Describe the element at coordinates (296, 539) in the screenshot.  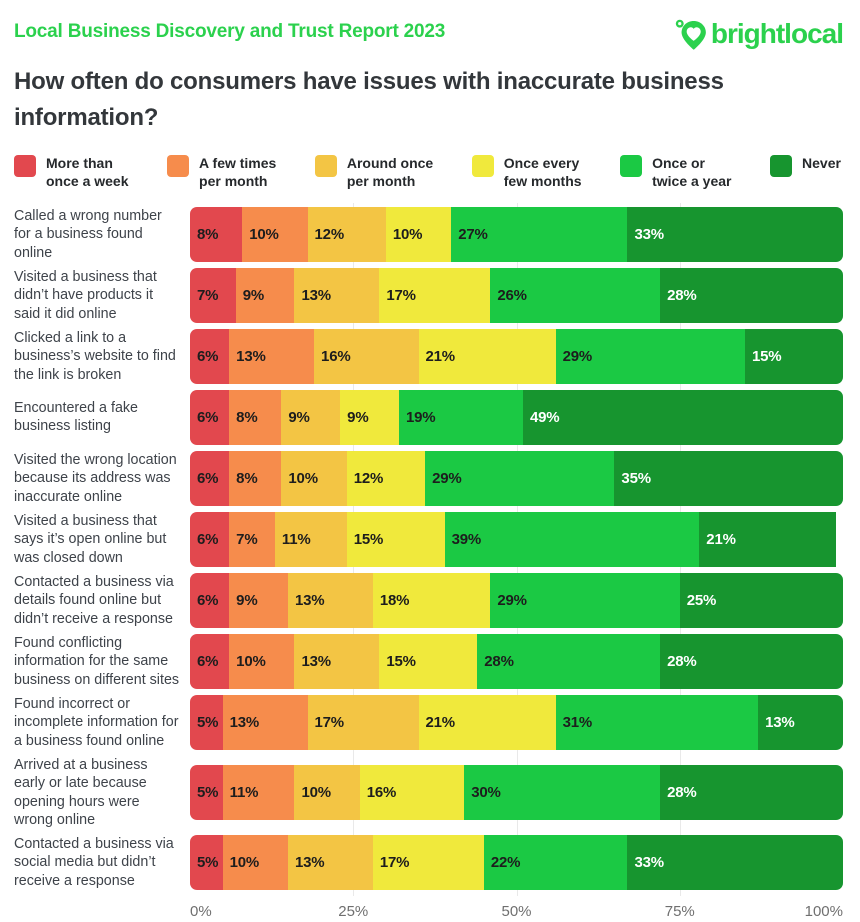
I see `segment-value: 11%` at that location.